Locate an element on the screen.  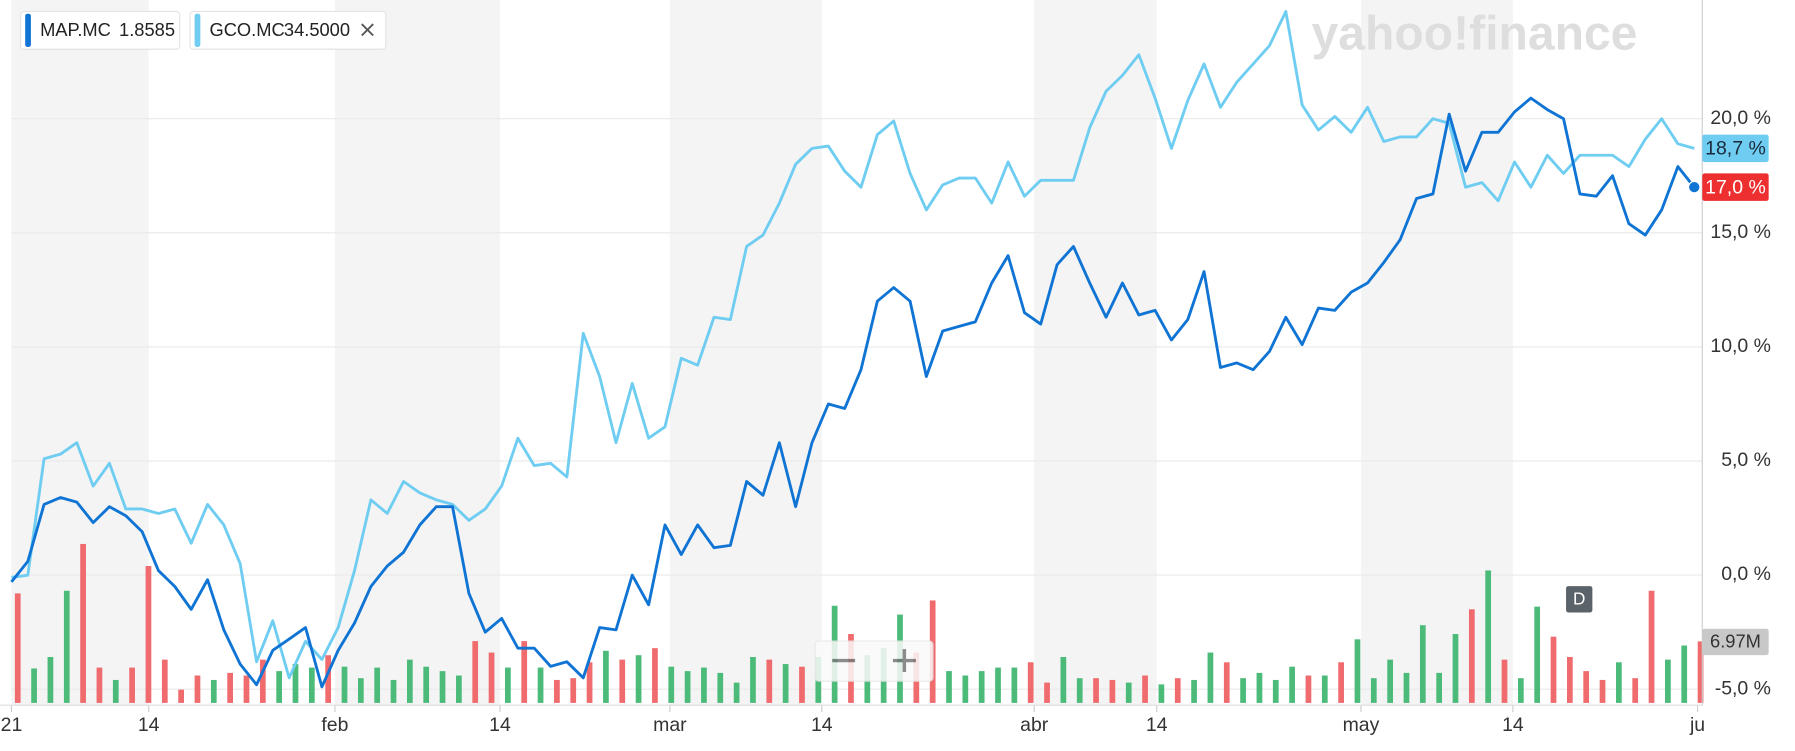
last-value-badge is located at coordinates (1735, 148).